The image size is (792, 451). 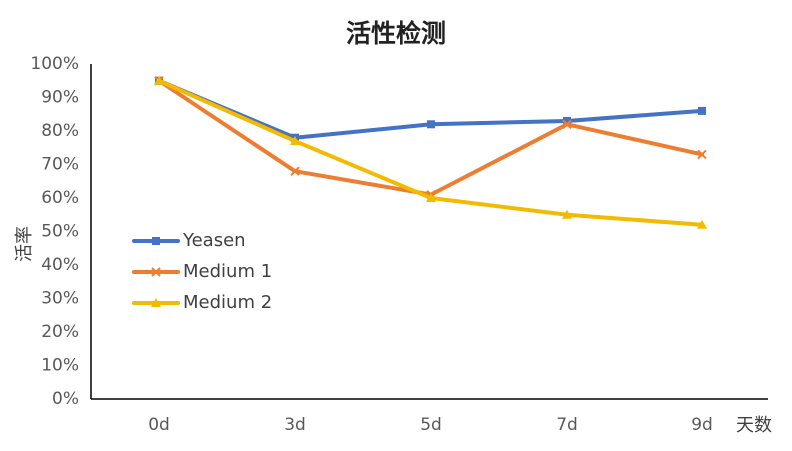 I want to click on y-tick-label: 0%, so click(x=65, y=399).